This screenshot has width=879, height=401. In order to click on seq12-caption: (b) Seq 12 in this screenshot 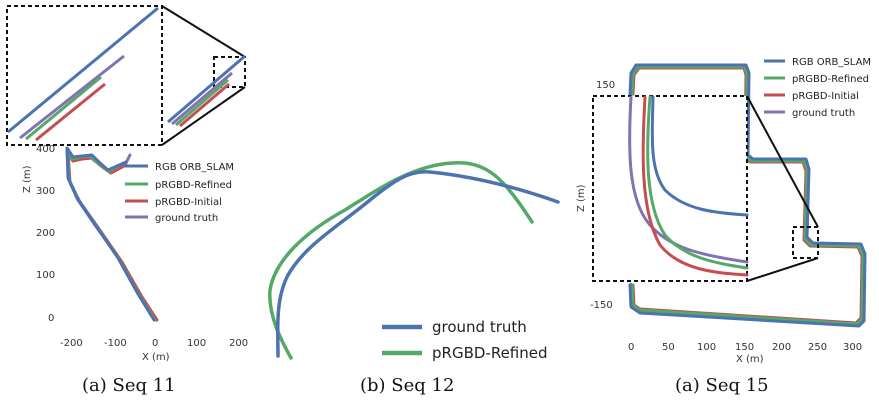, I will do `click(407, 385)`.